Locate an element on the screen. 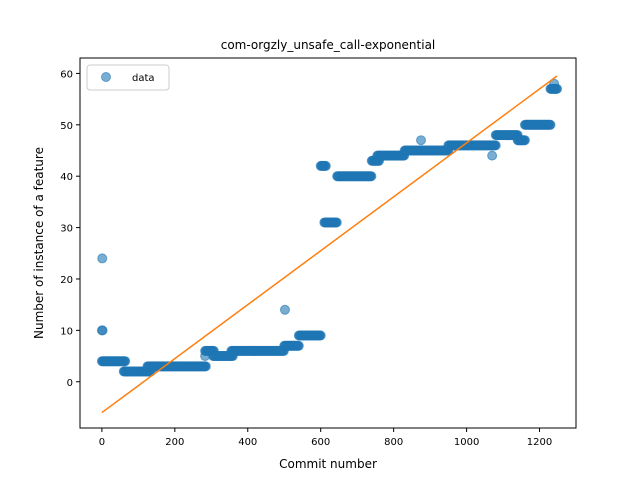  x-tick-label: 1200 is located at coordinates (539, 442).